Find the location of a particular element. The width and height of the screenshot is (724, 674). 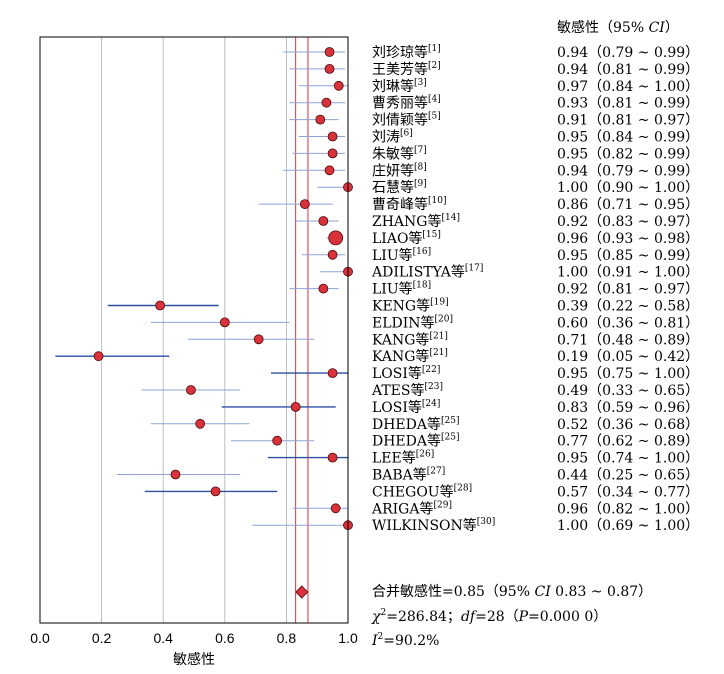

study-value: 0.95（0.82 ~ 0.99） is located at coordinates (628, 154).